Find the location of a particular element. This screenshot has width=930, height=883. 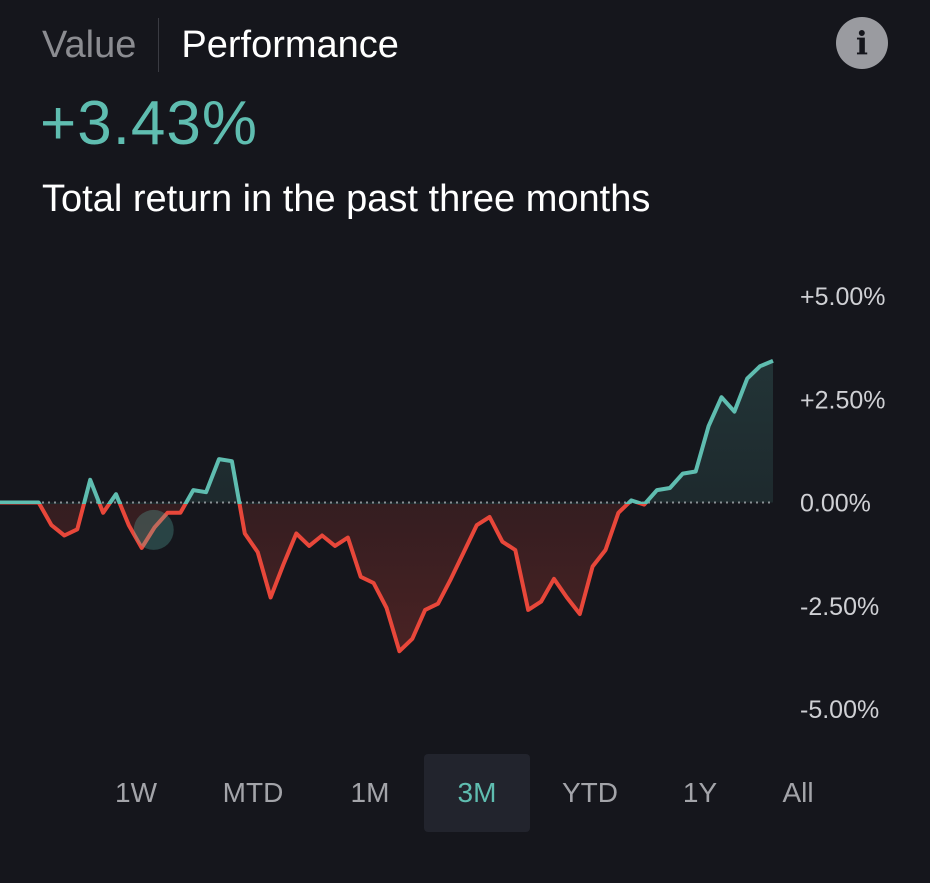

tab-divider is located at coordinates (159, 45).